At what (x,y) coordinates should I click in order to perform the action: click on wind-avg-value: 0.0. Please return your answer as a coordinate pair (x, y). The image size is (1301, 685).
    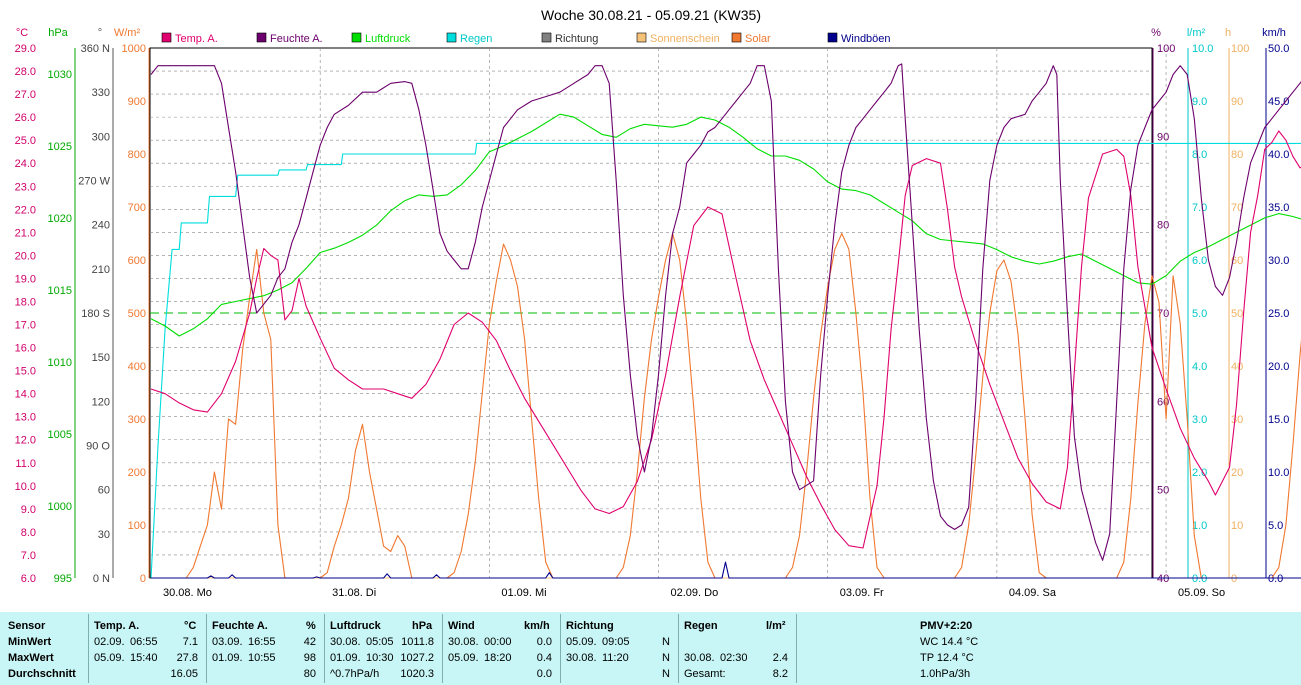
    Looking at the image, I should click on (544, 674).